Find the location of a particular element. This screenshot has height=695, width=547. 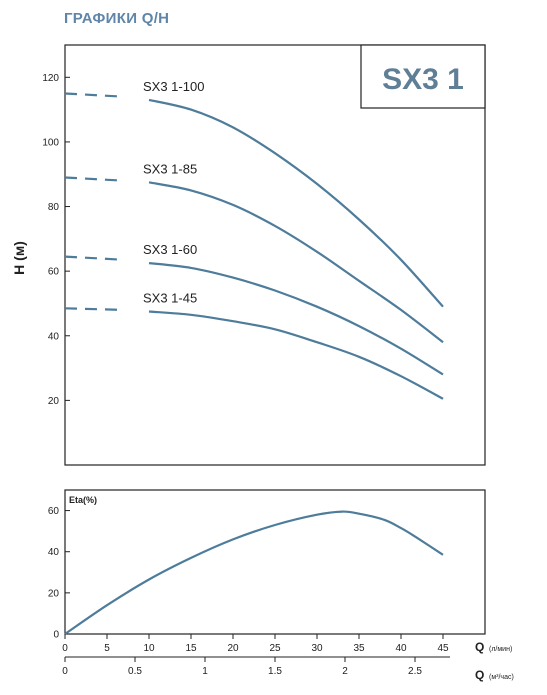

x-tick-label: 30 is located at coordinates (317, 648).